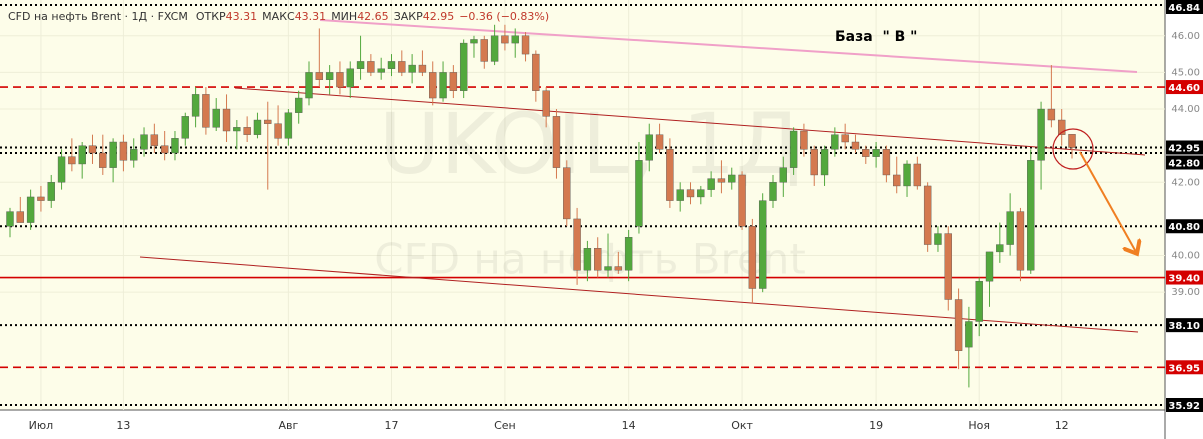 The image size is (1203, 439). I want to click on x-tick-label: 13, so click(123, 425).